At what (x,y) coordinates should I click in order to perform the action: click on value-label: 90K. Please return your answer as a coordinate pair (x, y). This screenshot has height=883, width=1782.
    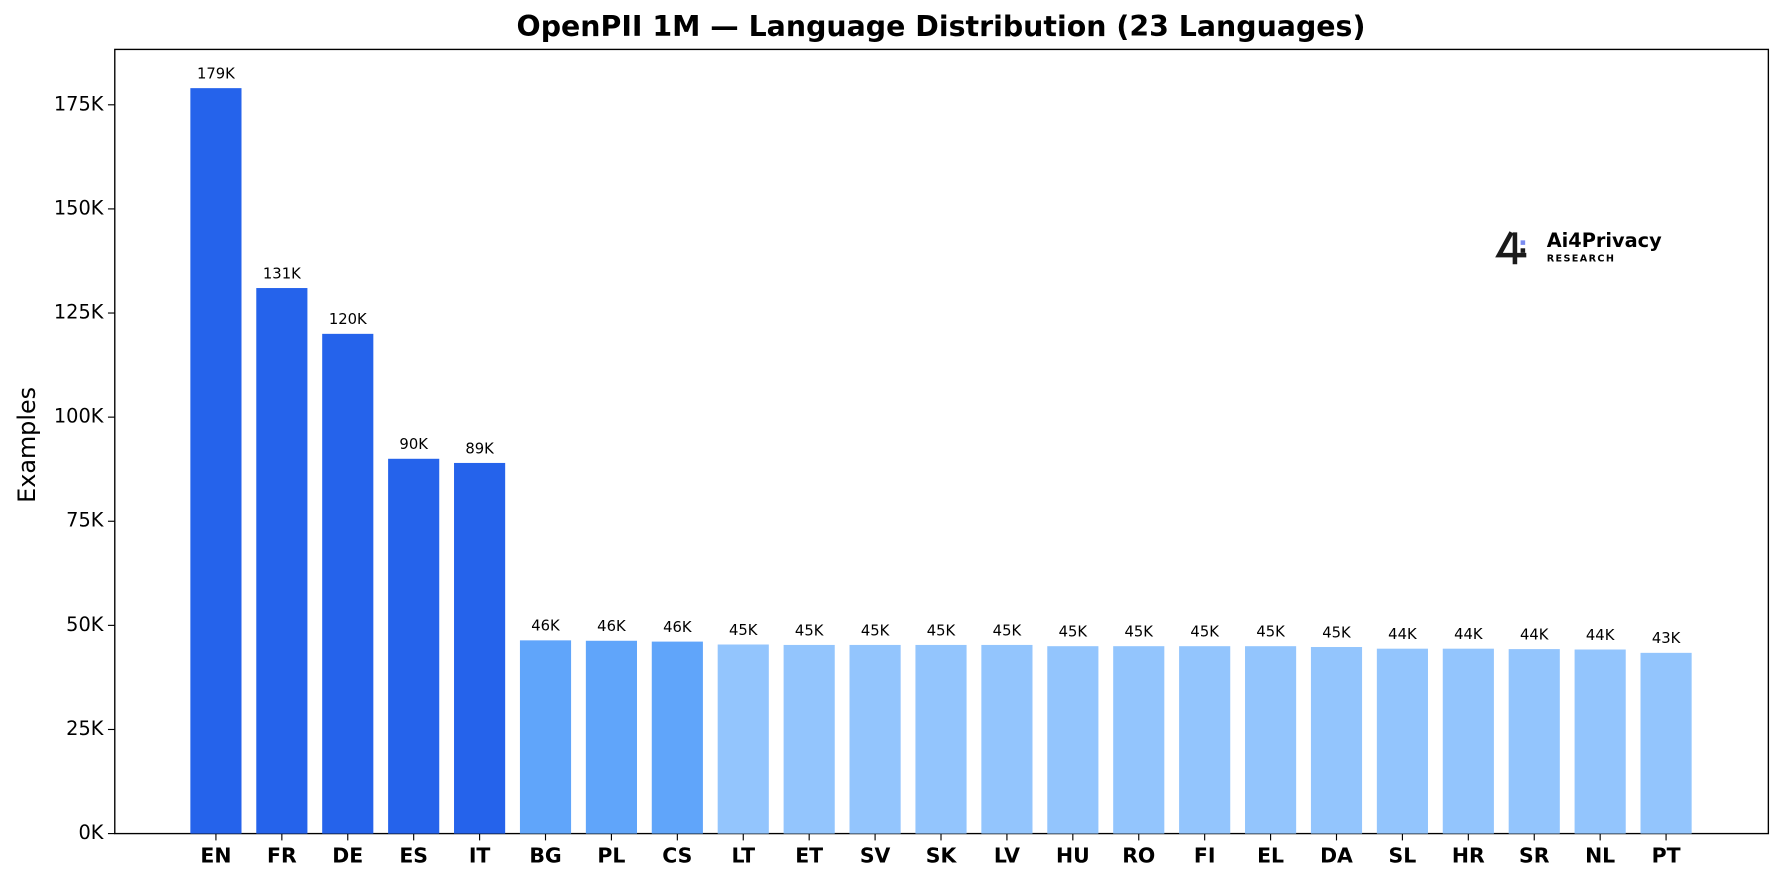
    Looking at the image, I should click on (413, 444).